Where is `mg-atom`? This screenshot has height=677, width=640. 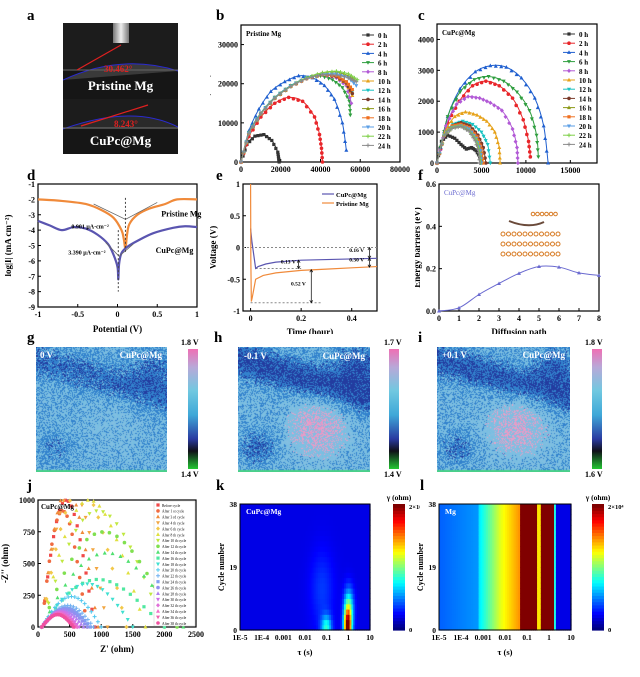 mg-atom is located at coordinates (530, 234).